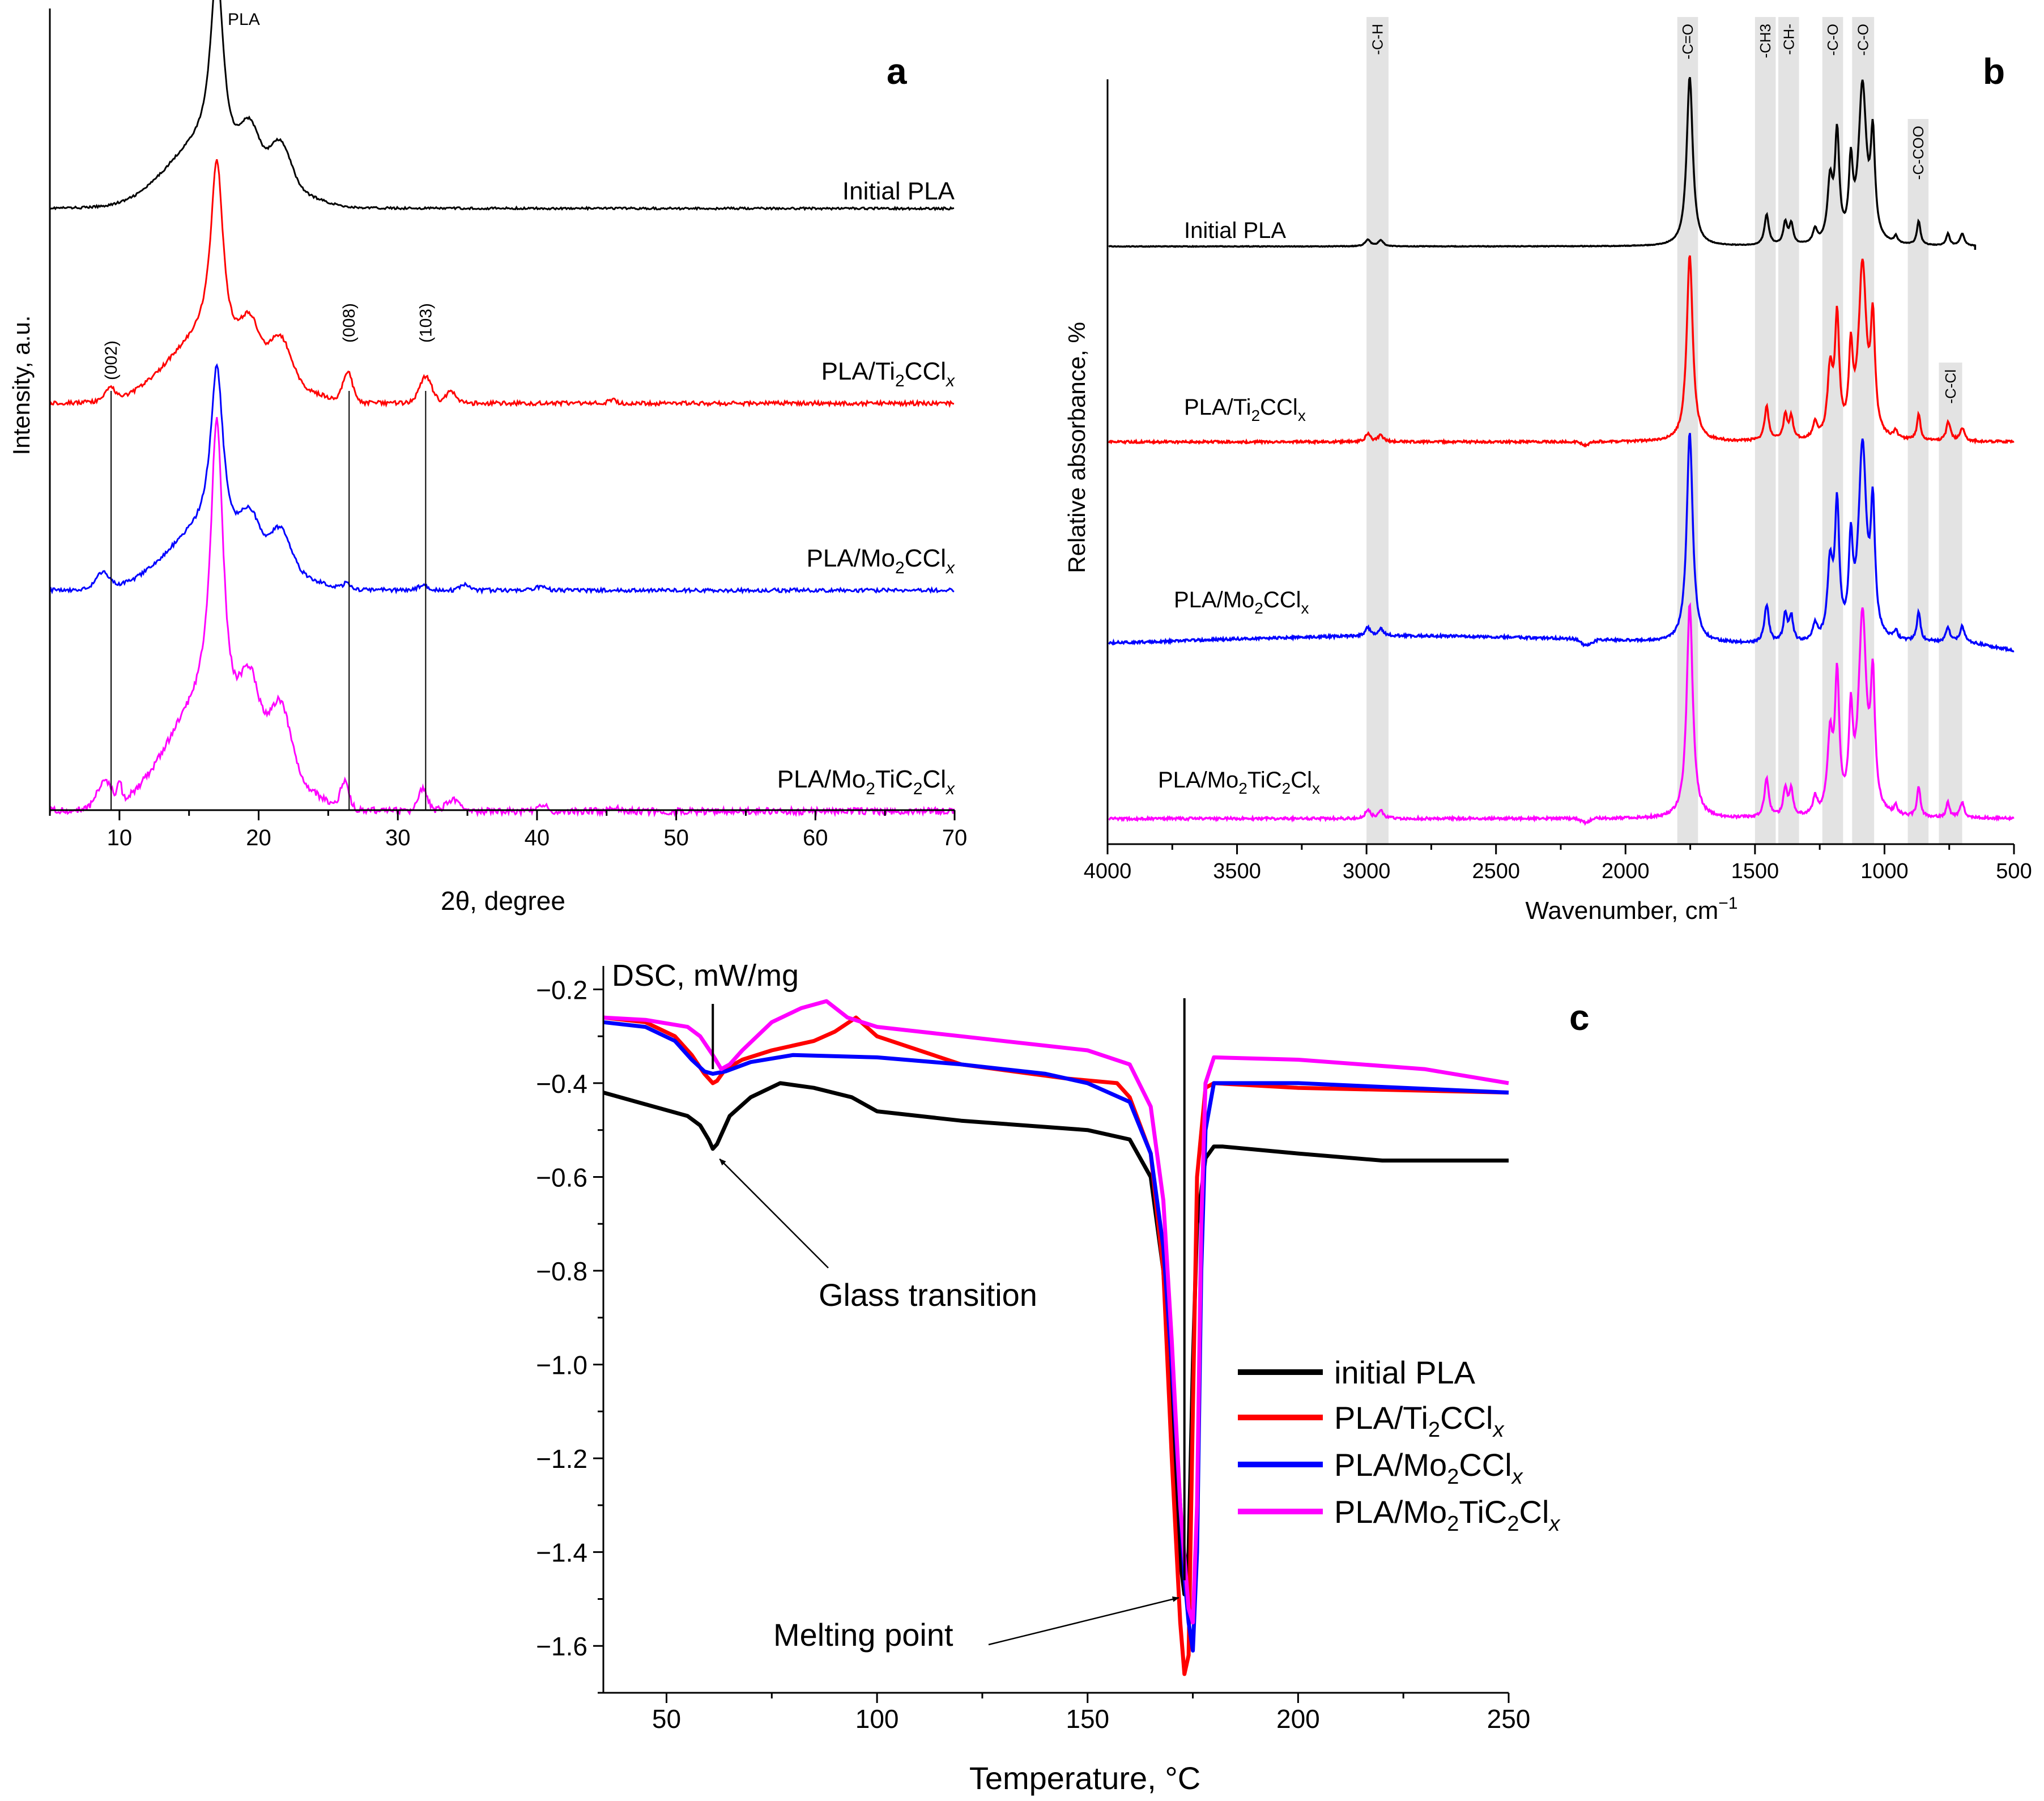 The width and height of the screenshot is (2044, 1801). I want to click on b-series-label-mo2ccl: PLA/Mo2CClx, so click(1242, 602).